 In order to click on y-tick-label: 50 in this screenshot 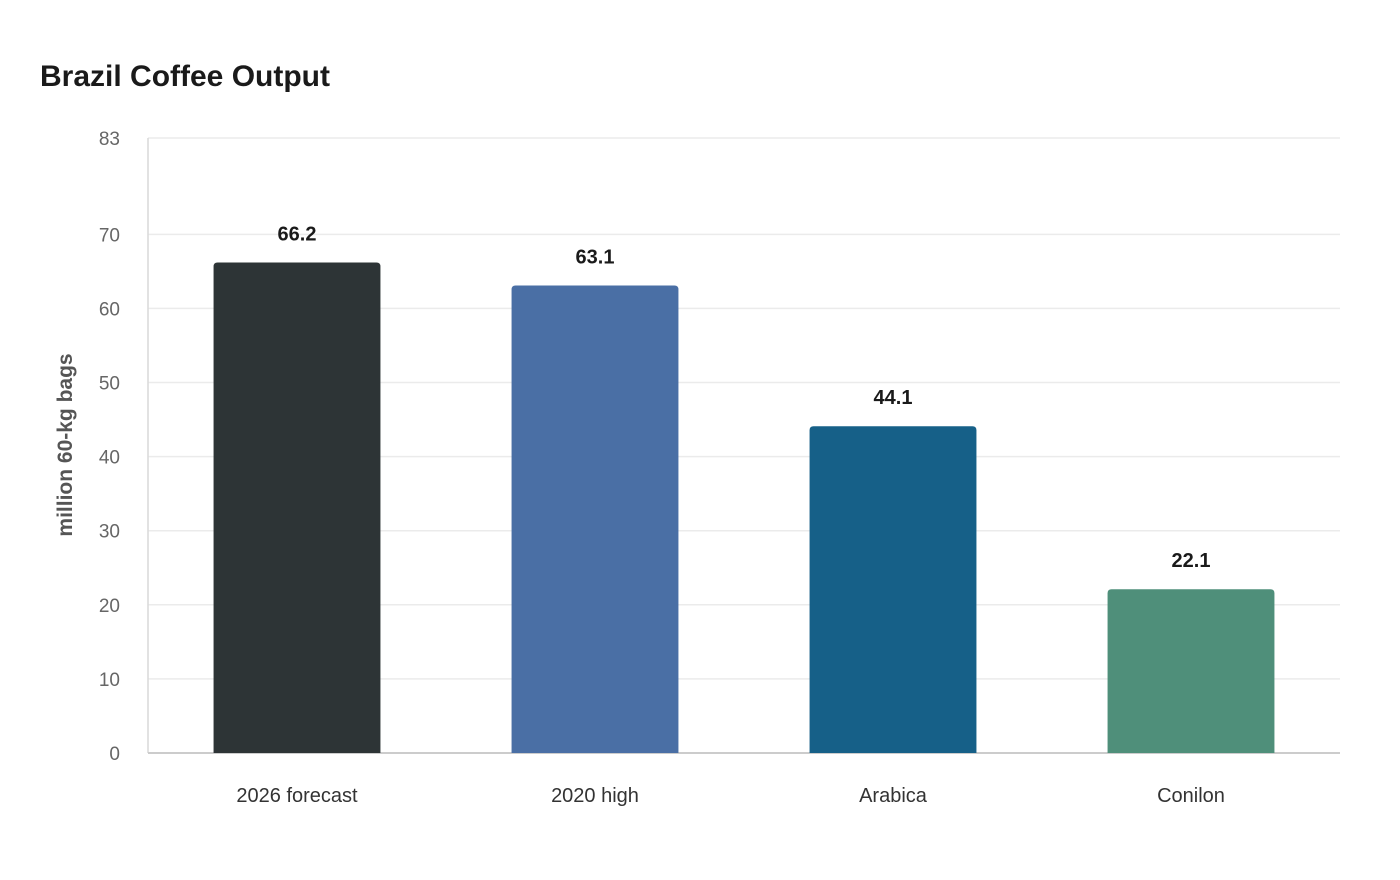, I will do `click(109, 384)`.